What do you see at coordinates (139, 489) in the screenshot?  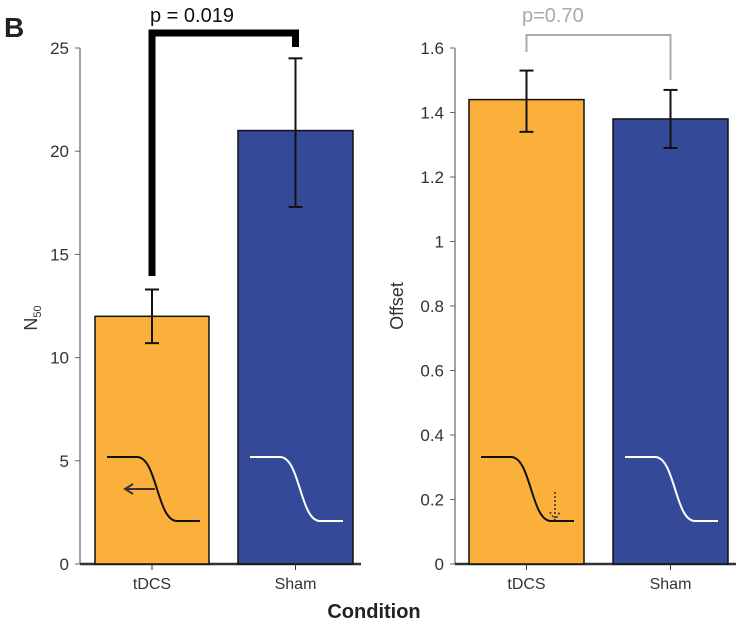 I see `left-shift-arrow-icon` at bounding box center [139, 489].